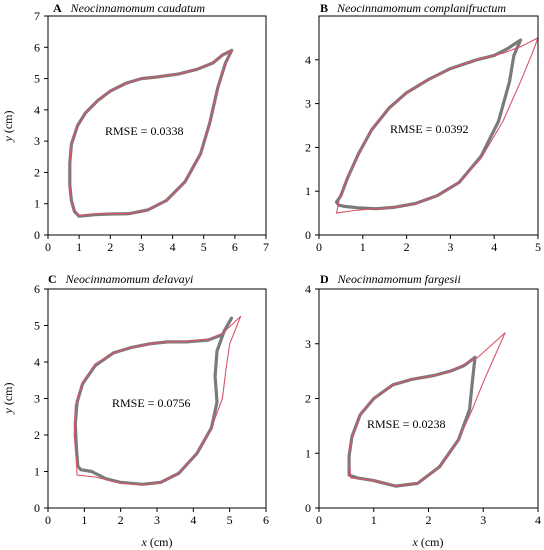 The image size is (544, 550). Describe the element at coordinates (429, 129) in the screenshot. I see `panel-b-rmse-label: RMSE = 0.0392` at that location.